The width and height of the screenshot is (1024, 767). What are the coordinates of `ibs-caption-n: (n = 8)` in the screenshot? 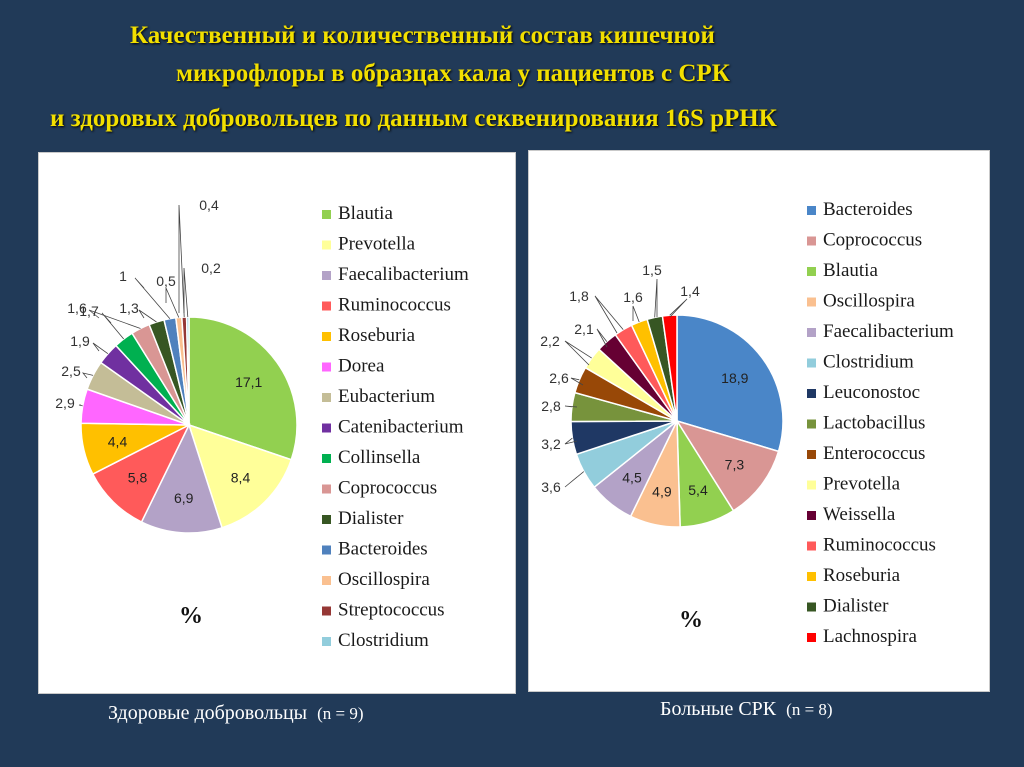 It's located at (809, 709).